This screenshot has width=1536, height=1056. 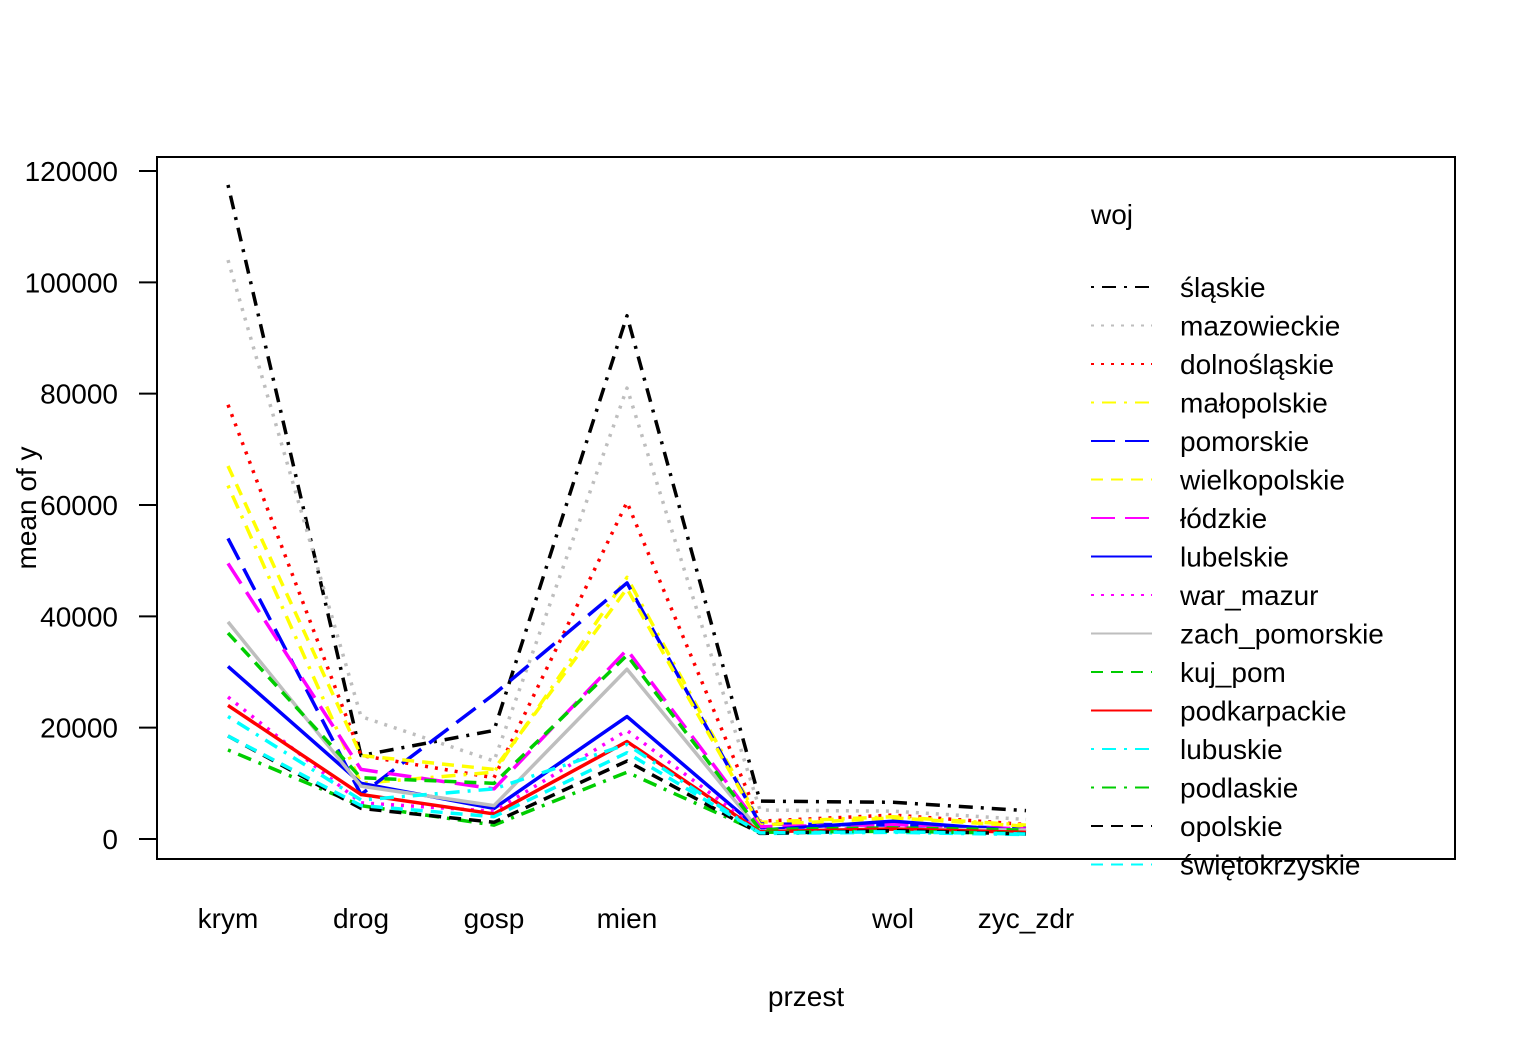 I want to click on legend-label: mazowieckie, so click(x=1260, y=326).